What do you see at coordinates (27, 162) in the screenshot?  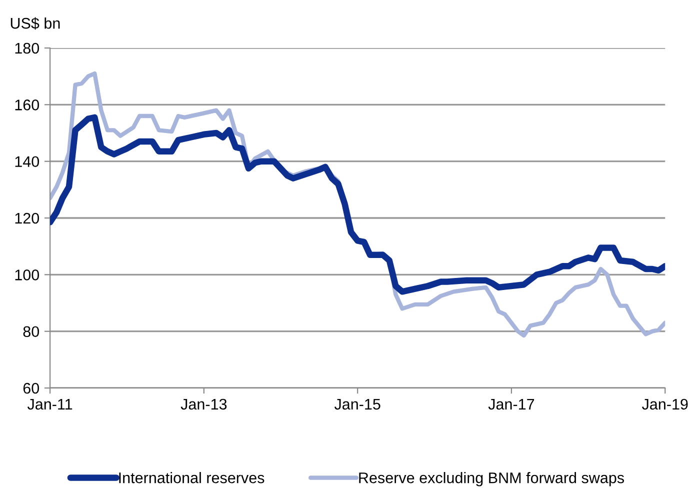 I see `y-tick-label: 140` at bounding box center [27, 162].